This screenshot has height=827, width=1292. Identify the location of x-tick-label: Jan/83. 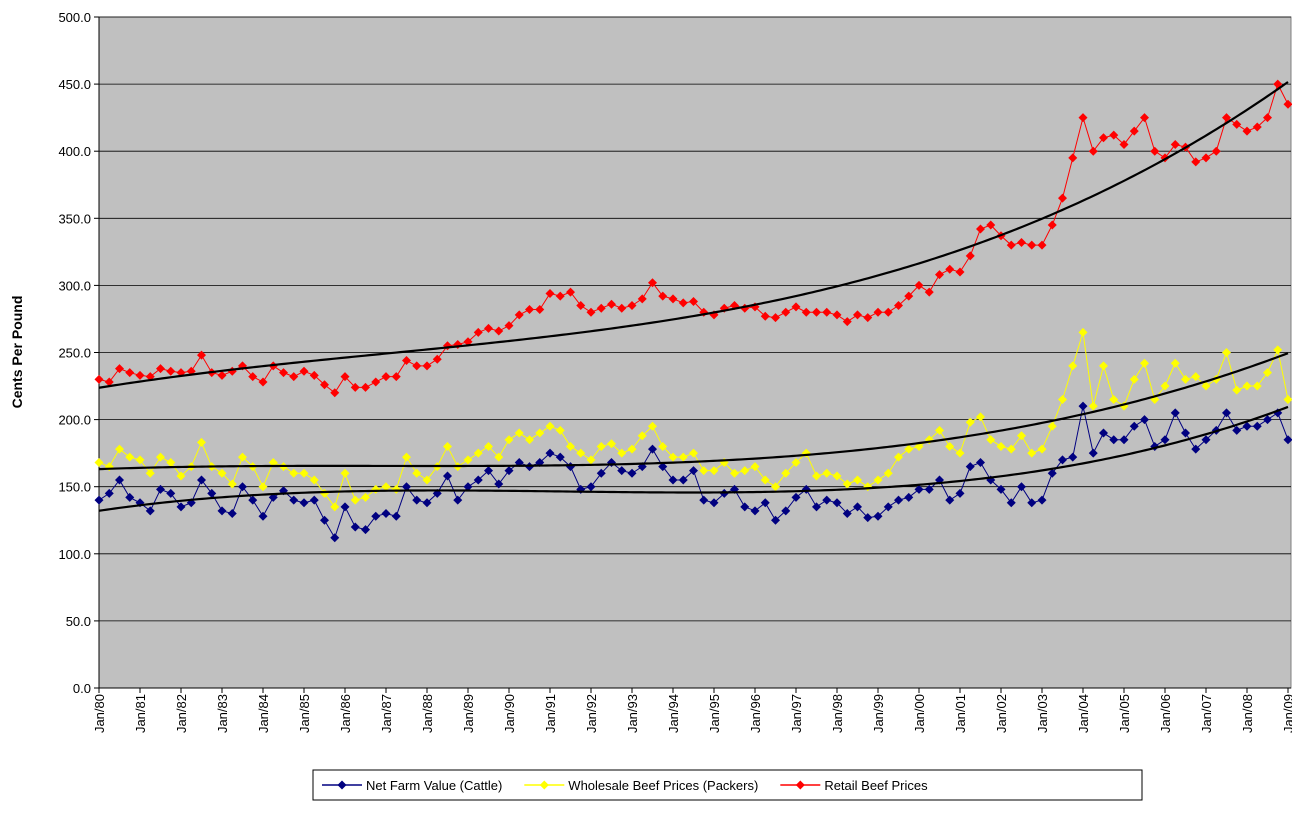
(222, 713).